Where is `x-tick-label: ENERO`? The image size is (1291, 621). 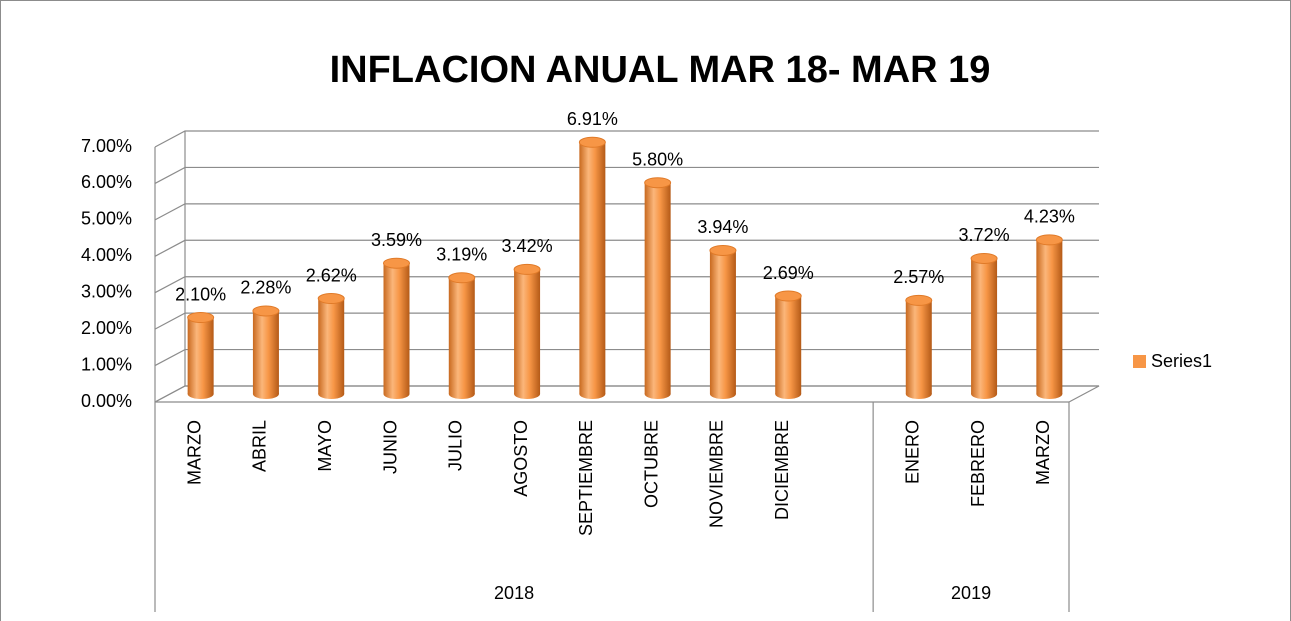 x-tick-label: ENERO is located at coordinates (913, 452).